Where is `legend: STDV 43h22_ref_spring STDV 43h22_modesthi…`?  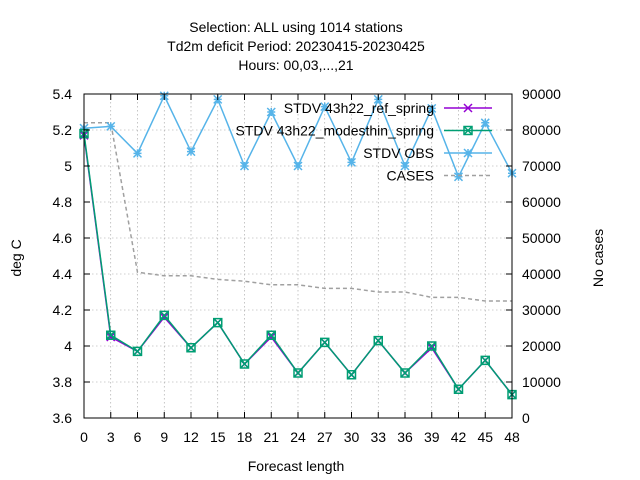
legend: STDV 43h22_ref_spring STDV 43h22_modesthi… is located at coordinates (364, 142).